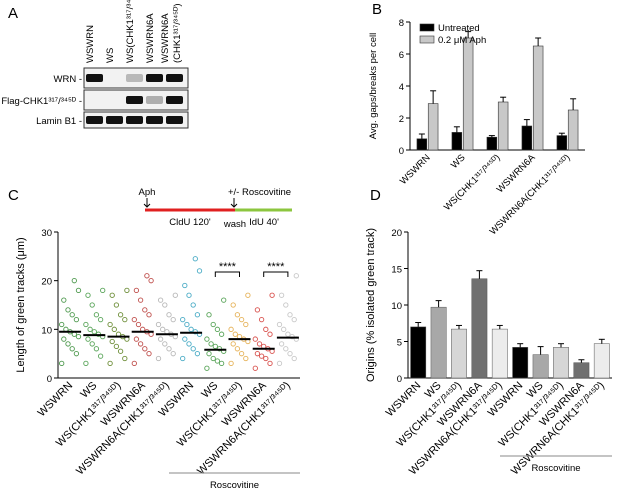 The image size is (630, 494). Describe the element at coordinates (259, 192) in the screenshot. I see `timeline-label: +/- Roscovitine` at that location.